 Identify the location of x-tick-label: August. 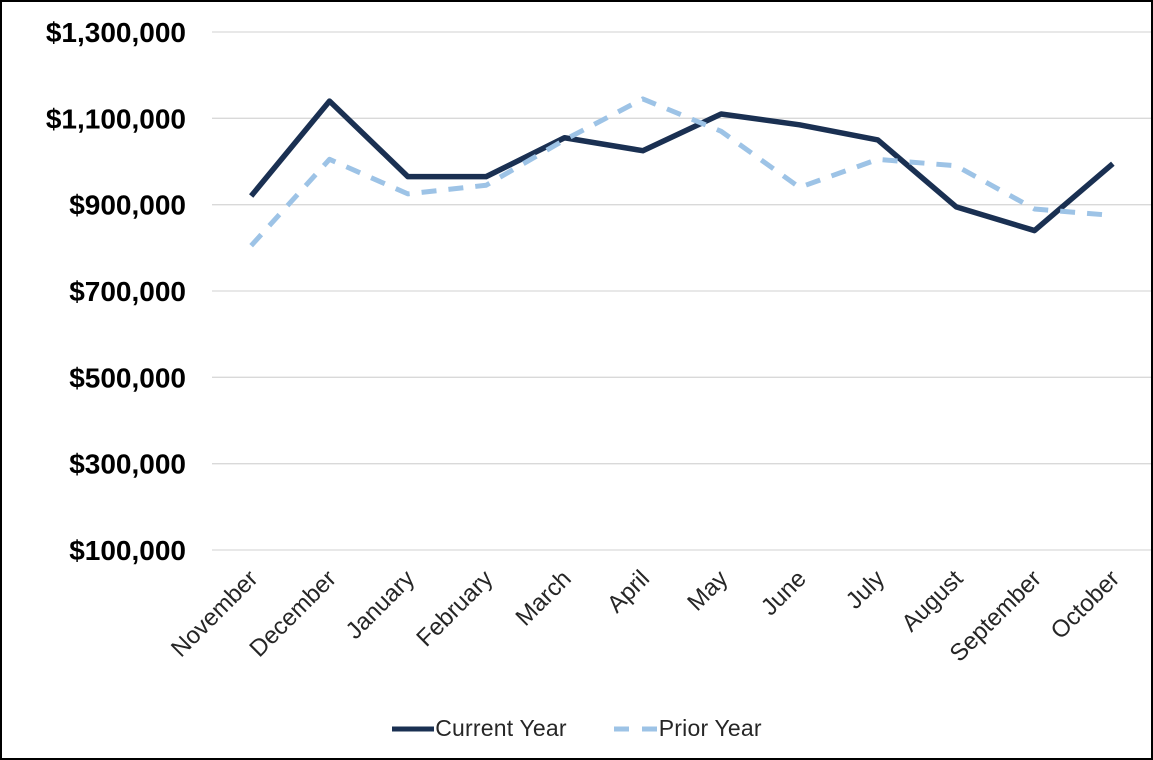
(932, 601).